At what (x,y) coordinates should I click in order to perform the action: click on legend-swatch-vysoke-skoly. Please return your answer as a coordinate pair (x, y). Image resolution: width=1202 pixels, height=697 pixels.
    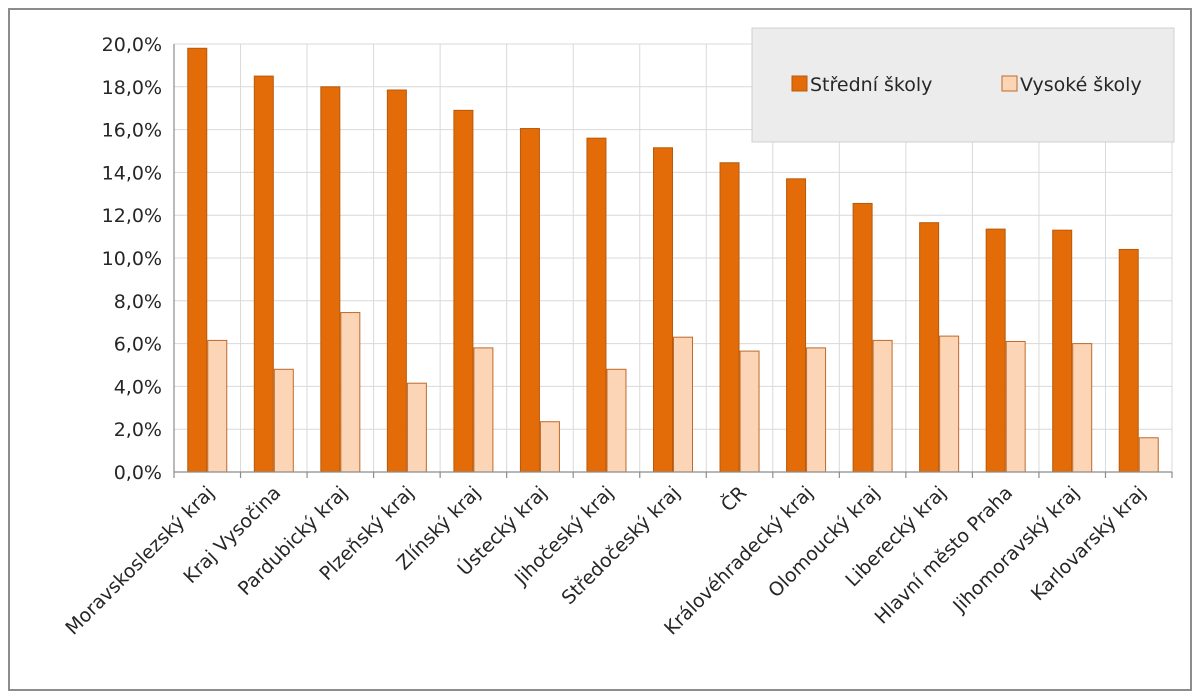
    Looking at the image, I should click on (1009, 83).